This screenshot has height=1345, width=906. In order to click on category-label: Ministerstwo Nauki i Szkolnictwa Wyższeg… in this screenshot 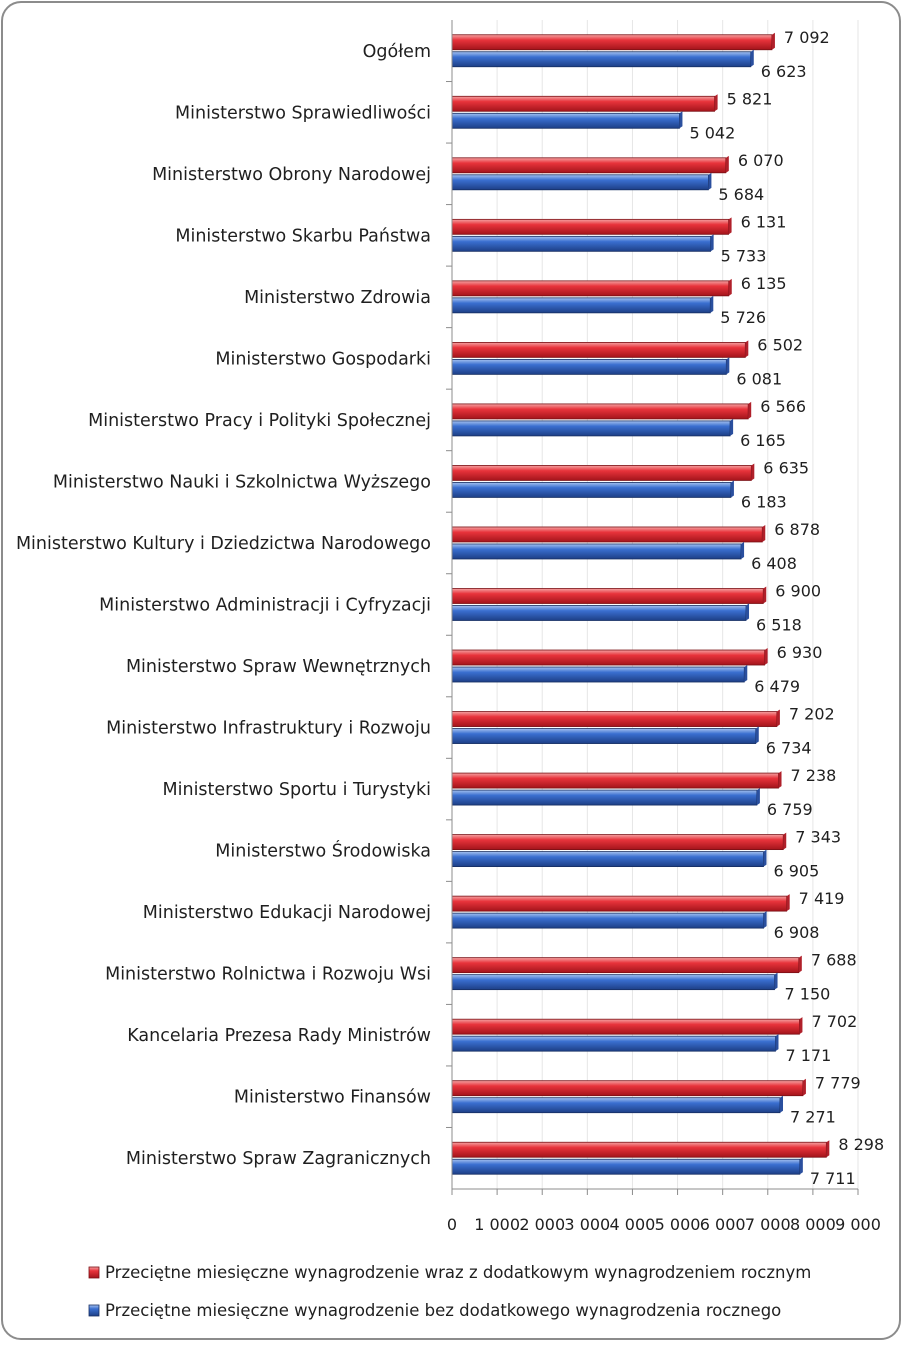, I will do `click(242, 482)`.